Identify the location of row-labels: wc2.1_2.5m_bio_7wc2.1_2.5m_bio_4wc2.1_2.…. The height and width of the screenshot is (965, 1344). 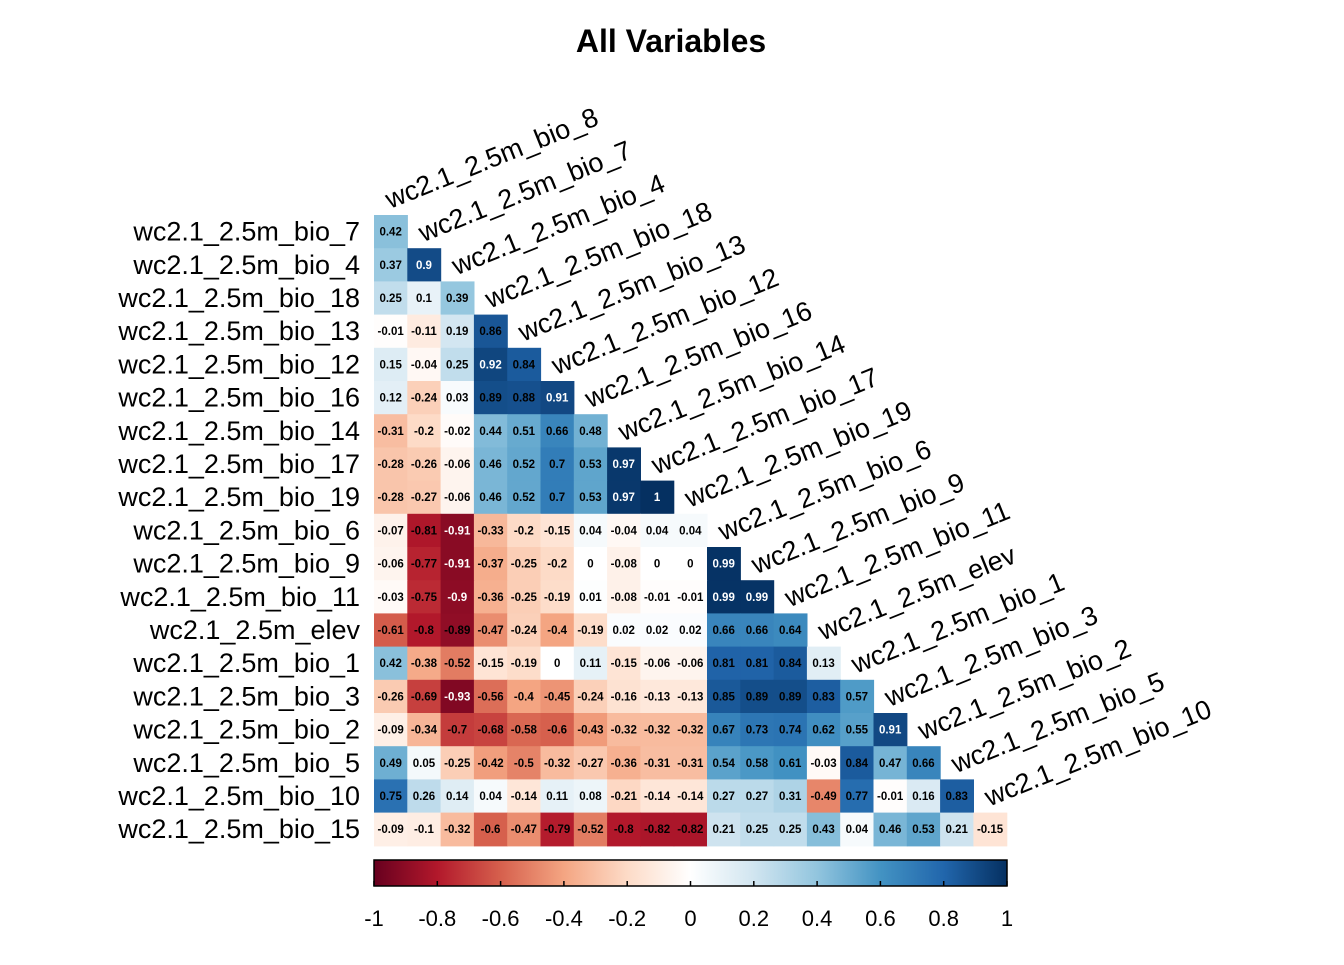
(238, 531).